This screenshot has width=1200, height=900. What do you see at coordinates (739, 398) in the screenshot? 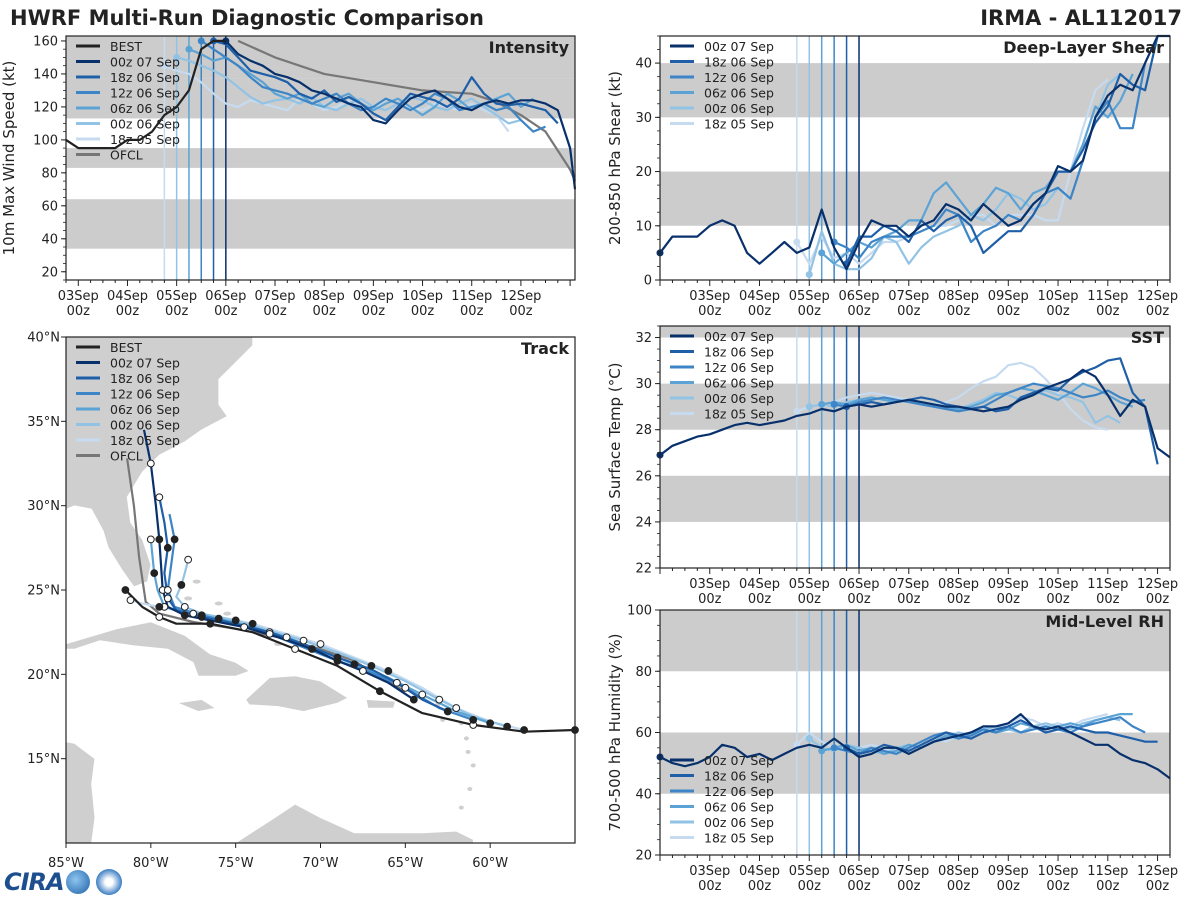
I see `legend-label: 00z 06 Sep` at bounding box center [739, 398].